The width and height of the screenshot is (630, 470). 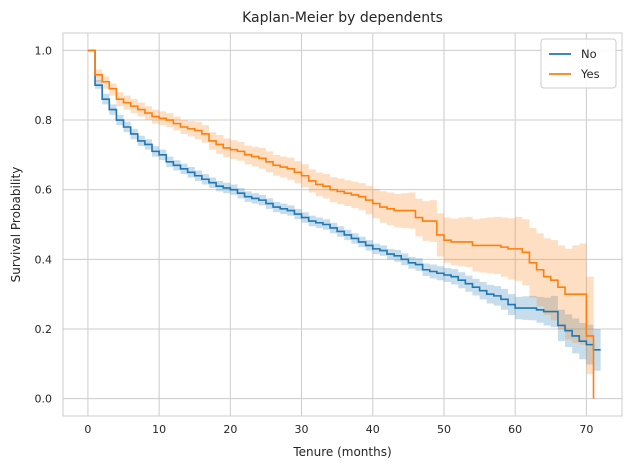 What do you see at coordinates (589, 54) in the screenshot?
I see `legend-label: No` at bounding box center [589, 54].